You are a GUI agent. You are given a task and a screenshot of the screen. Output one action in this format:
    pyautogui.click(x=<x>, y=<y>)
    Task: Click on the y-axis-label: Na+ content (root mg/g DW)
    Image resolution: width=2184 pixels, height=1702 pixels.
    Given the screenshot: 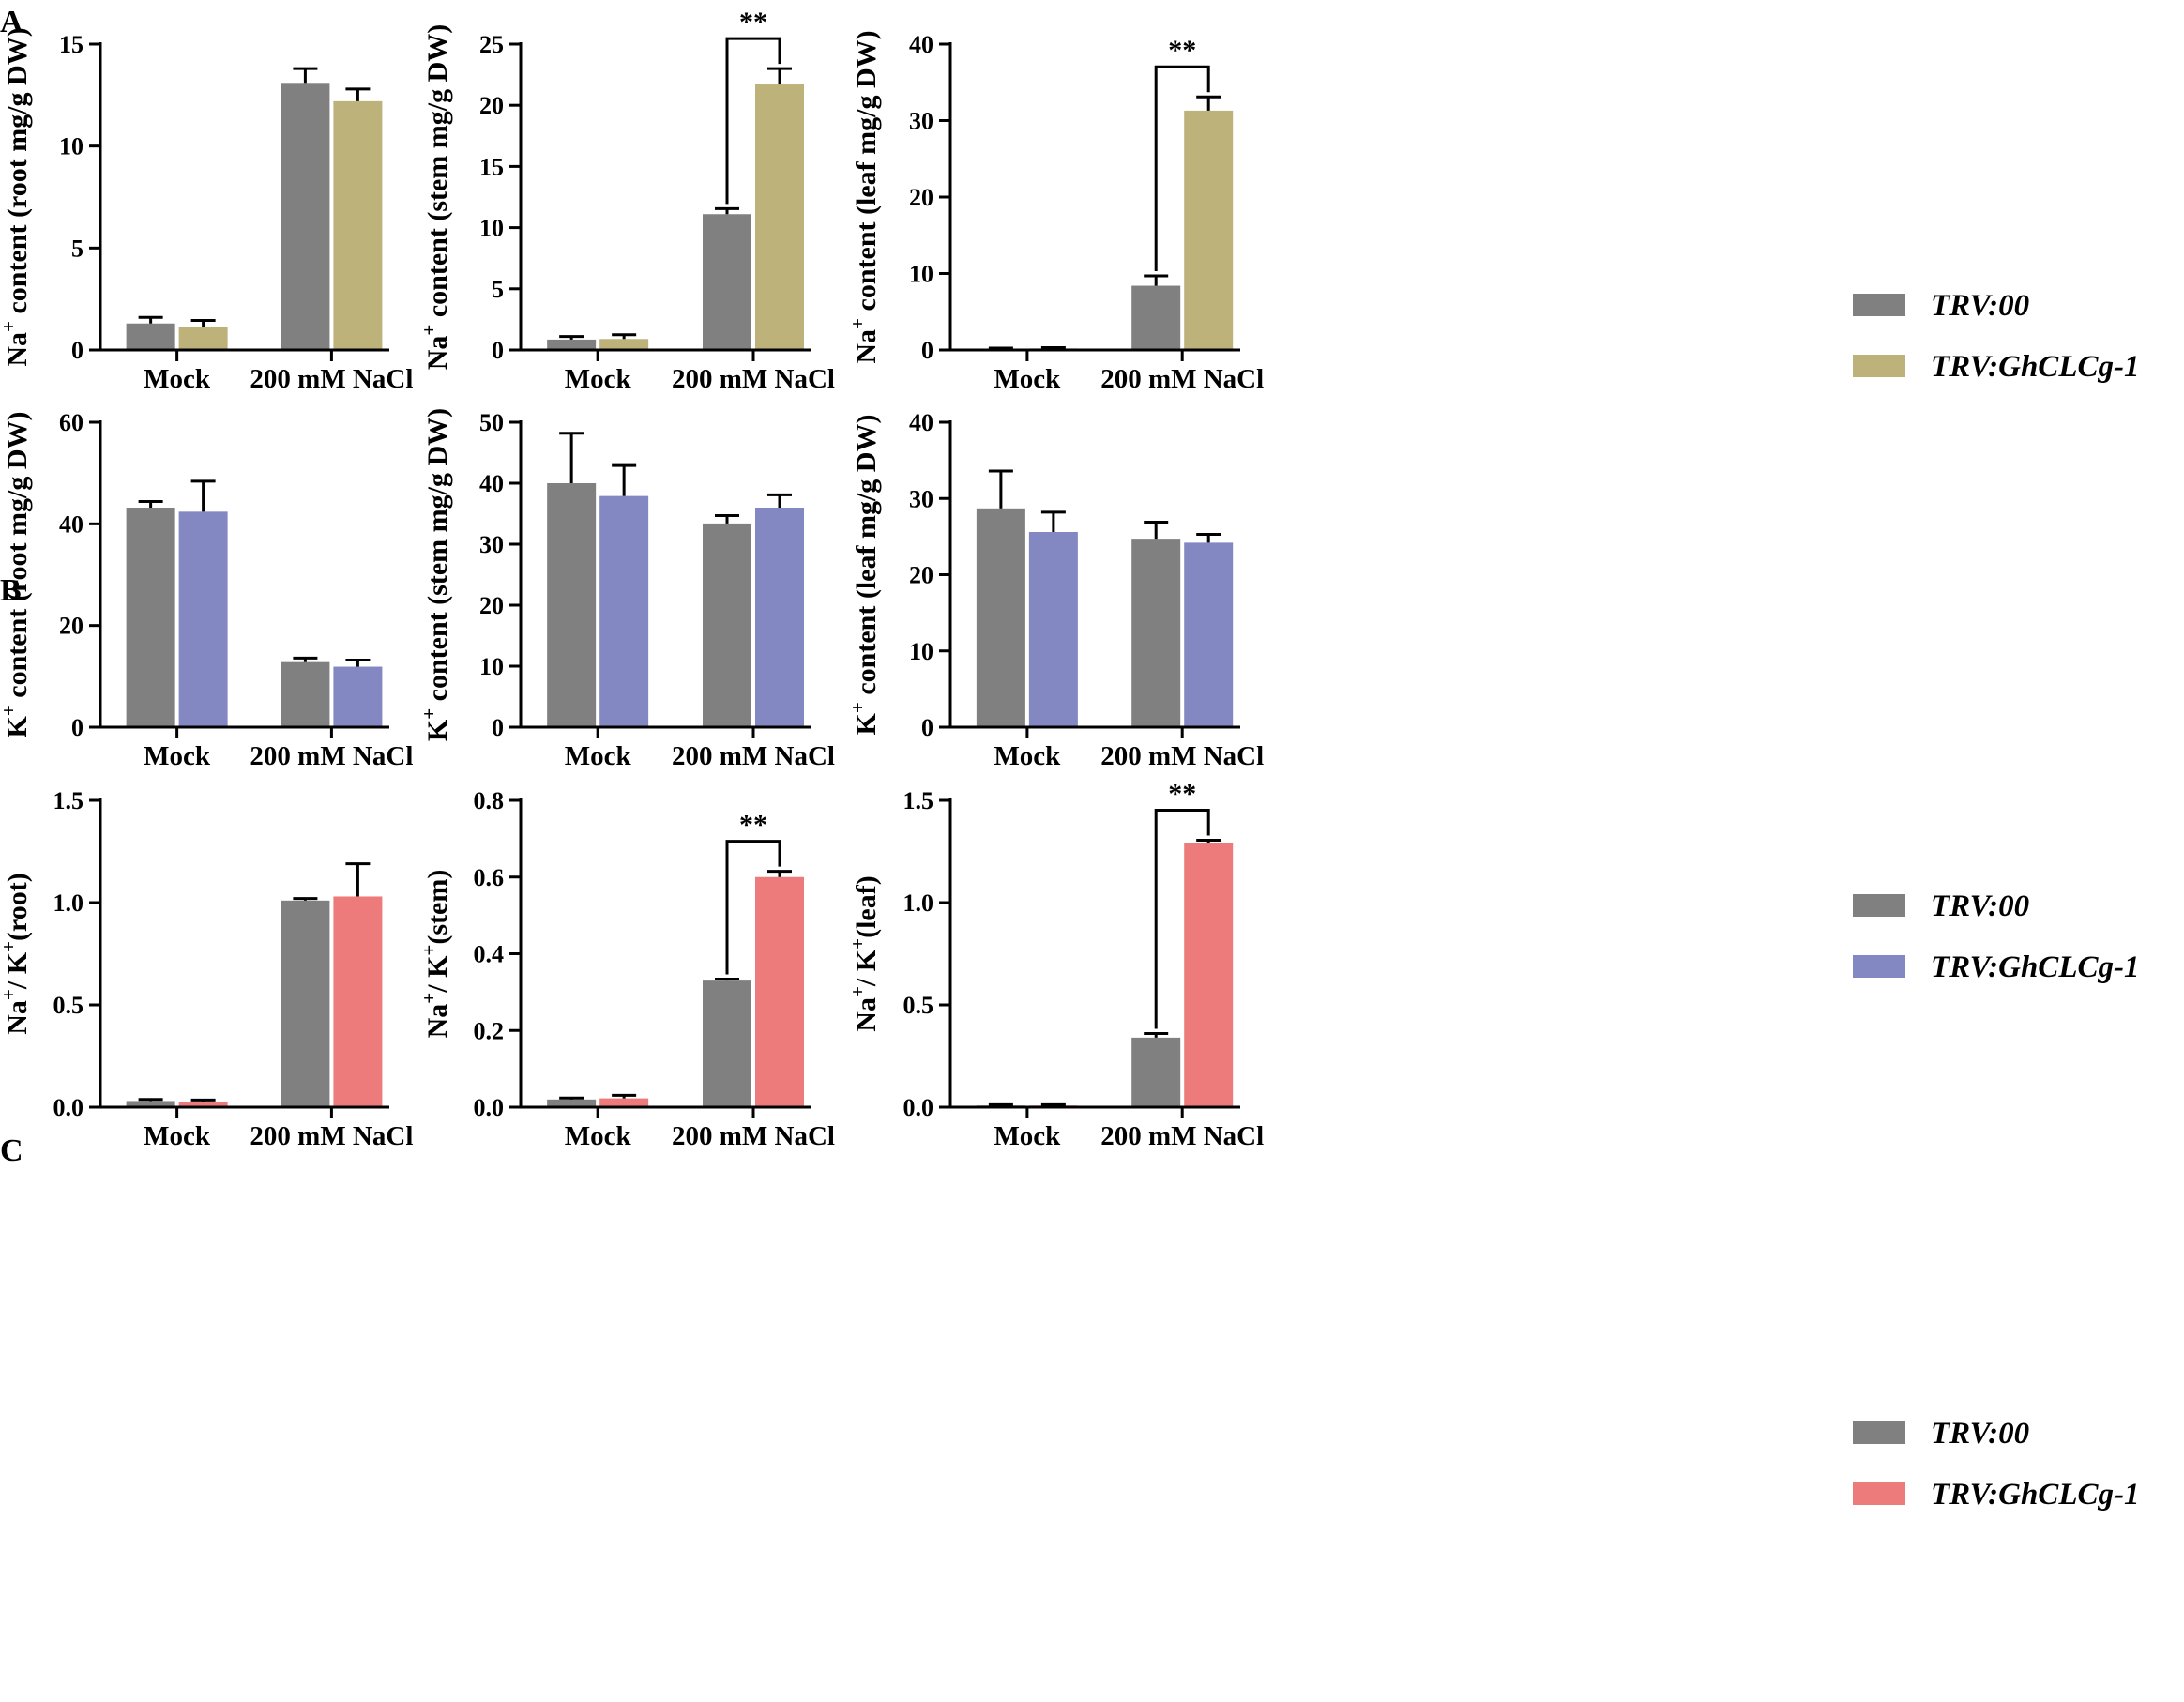 What is the action you would take?
    pyautogui.click(x=16, y=196)
    